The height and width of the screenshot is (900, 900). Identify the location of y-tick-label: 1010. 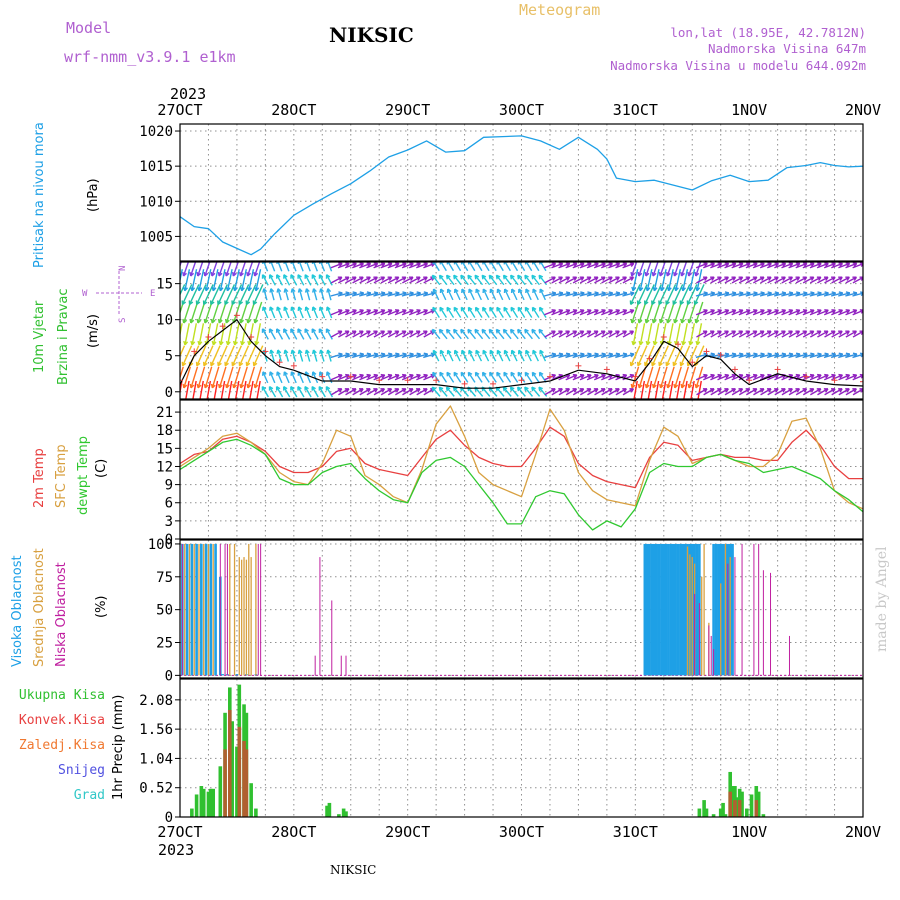
(156, 202).